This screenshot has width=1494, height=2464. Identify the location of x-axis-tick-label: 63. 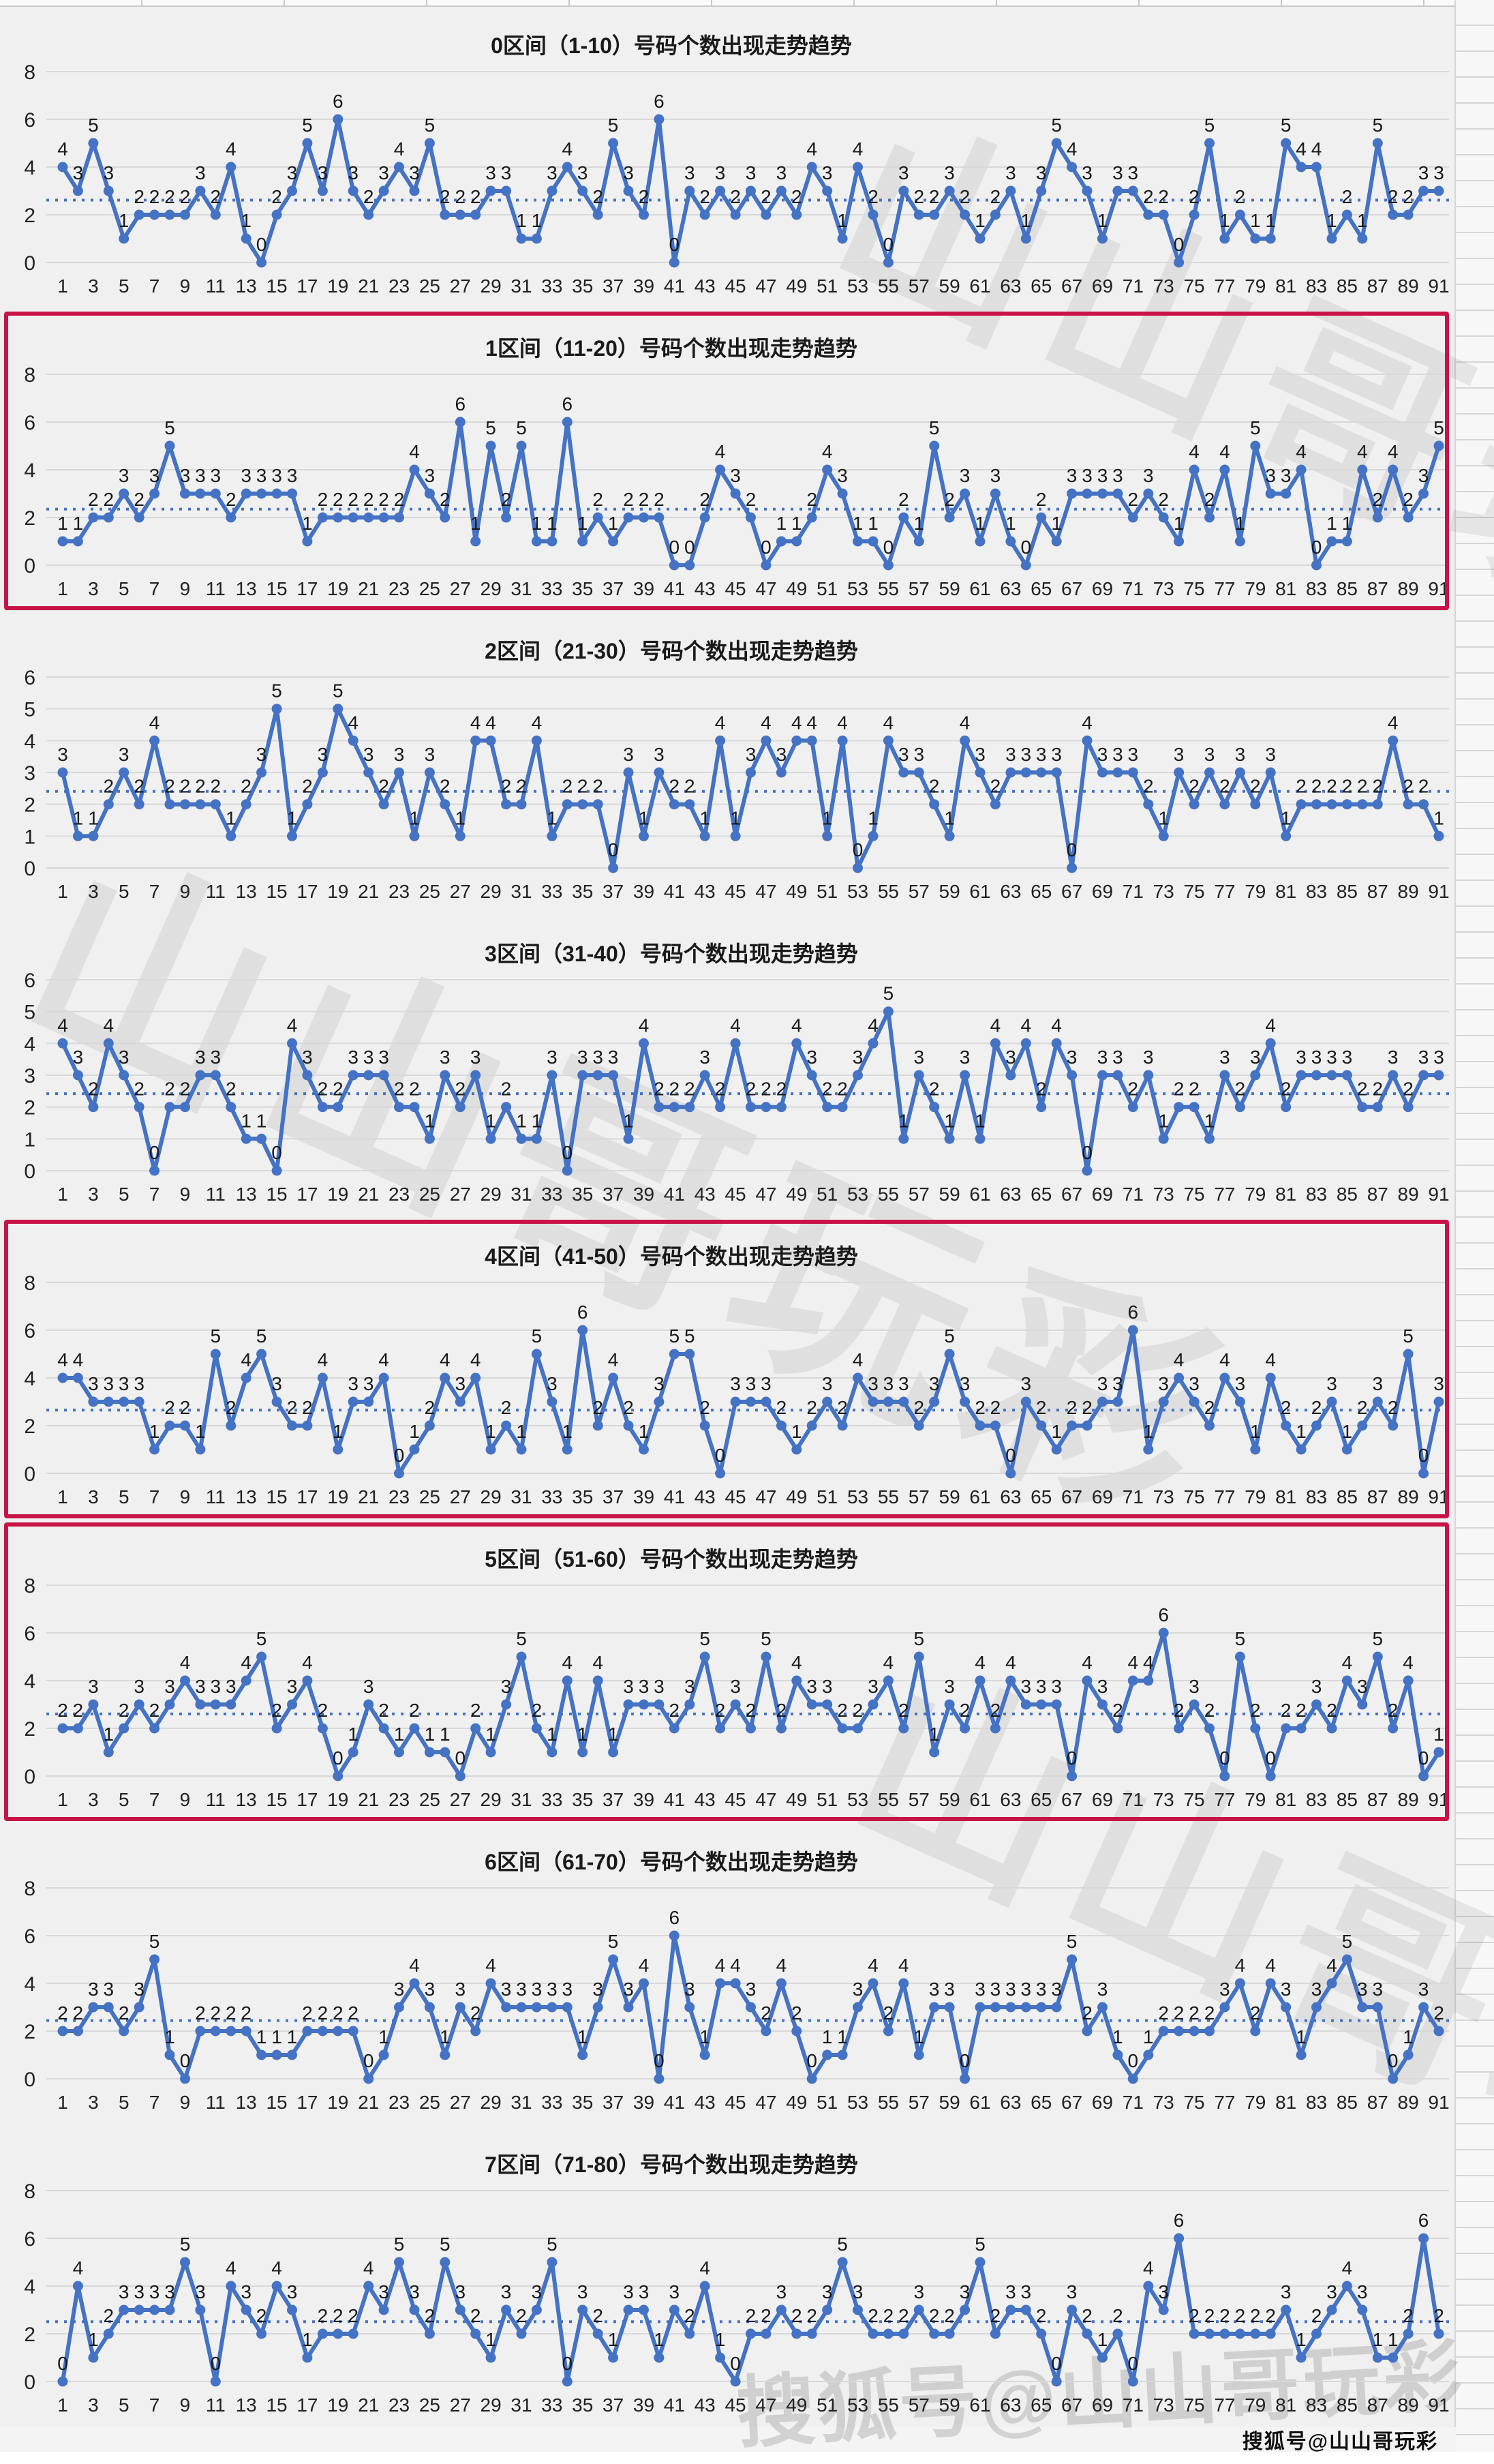
(1010, 1800).